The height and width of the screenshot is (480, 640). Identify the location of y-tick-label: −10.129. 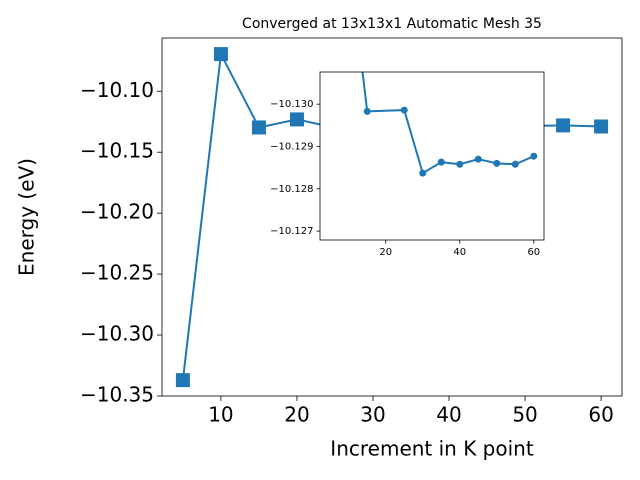
(291, 146).